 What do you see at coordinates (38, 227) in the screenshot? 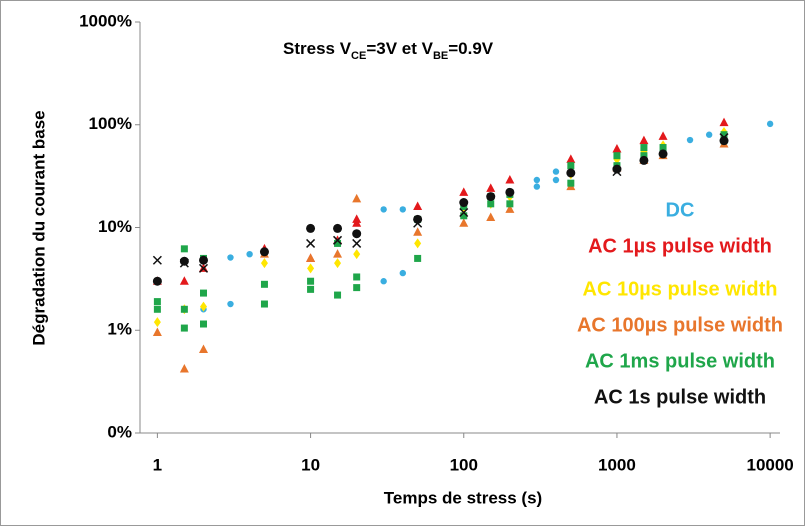
I see `y-axis-title: Dégradation du courant base` at bounding box center [38, 227].